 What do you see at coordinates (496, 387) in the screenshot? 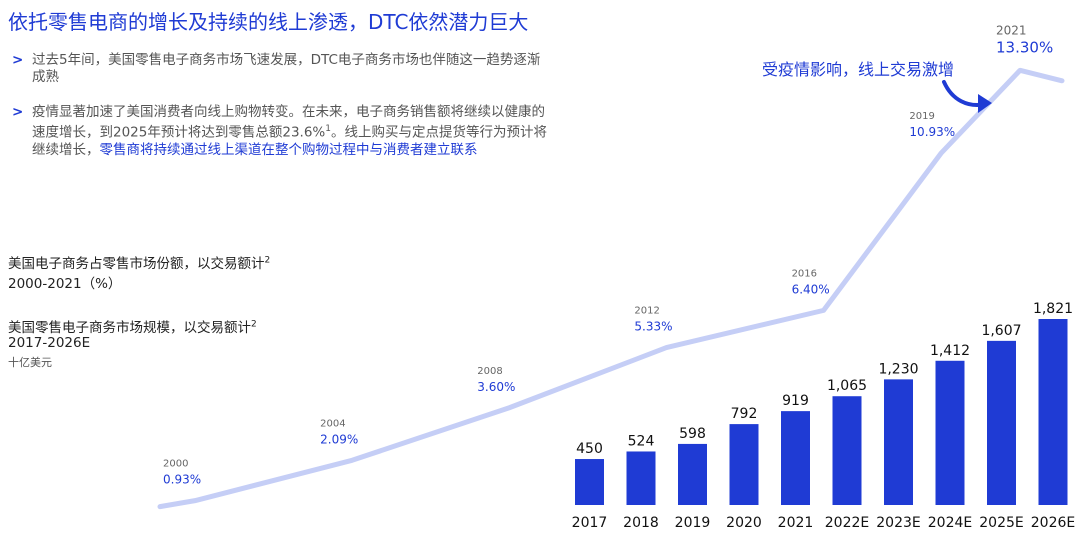
I see `share-value-label: 3.60%` at bounding box center [496, 387].